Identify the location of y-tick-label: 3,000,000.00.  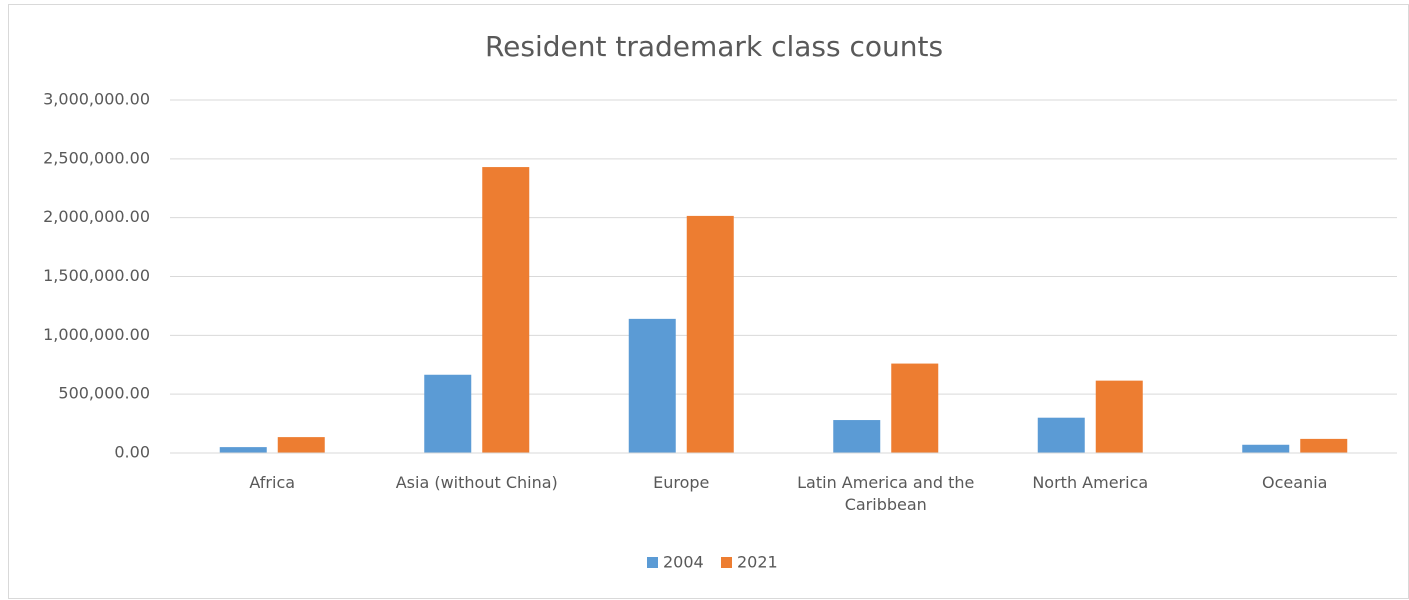
(96, 99).